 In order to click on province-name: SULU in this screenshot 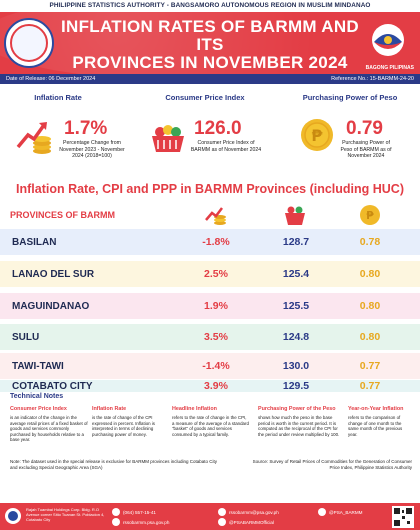, I will do `click(26, 337)`.